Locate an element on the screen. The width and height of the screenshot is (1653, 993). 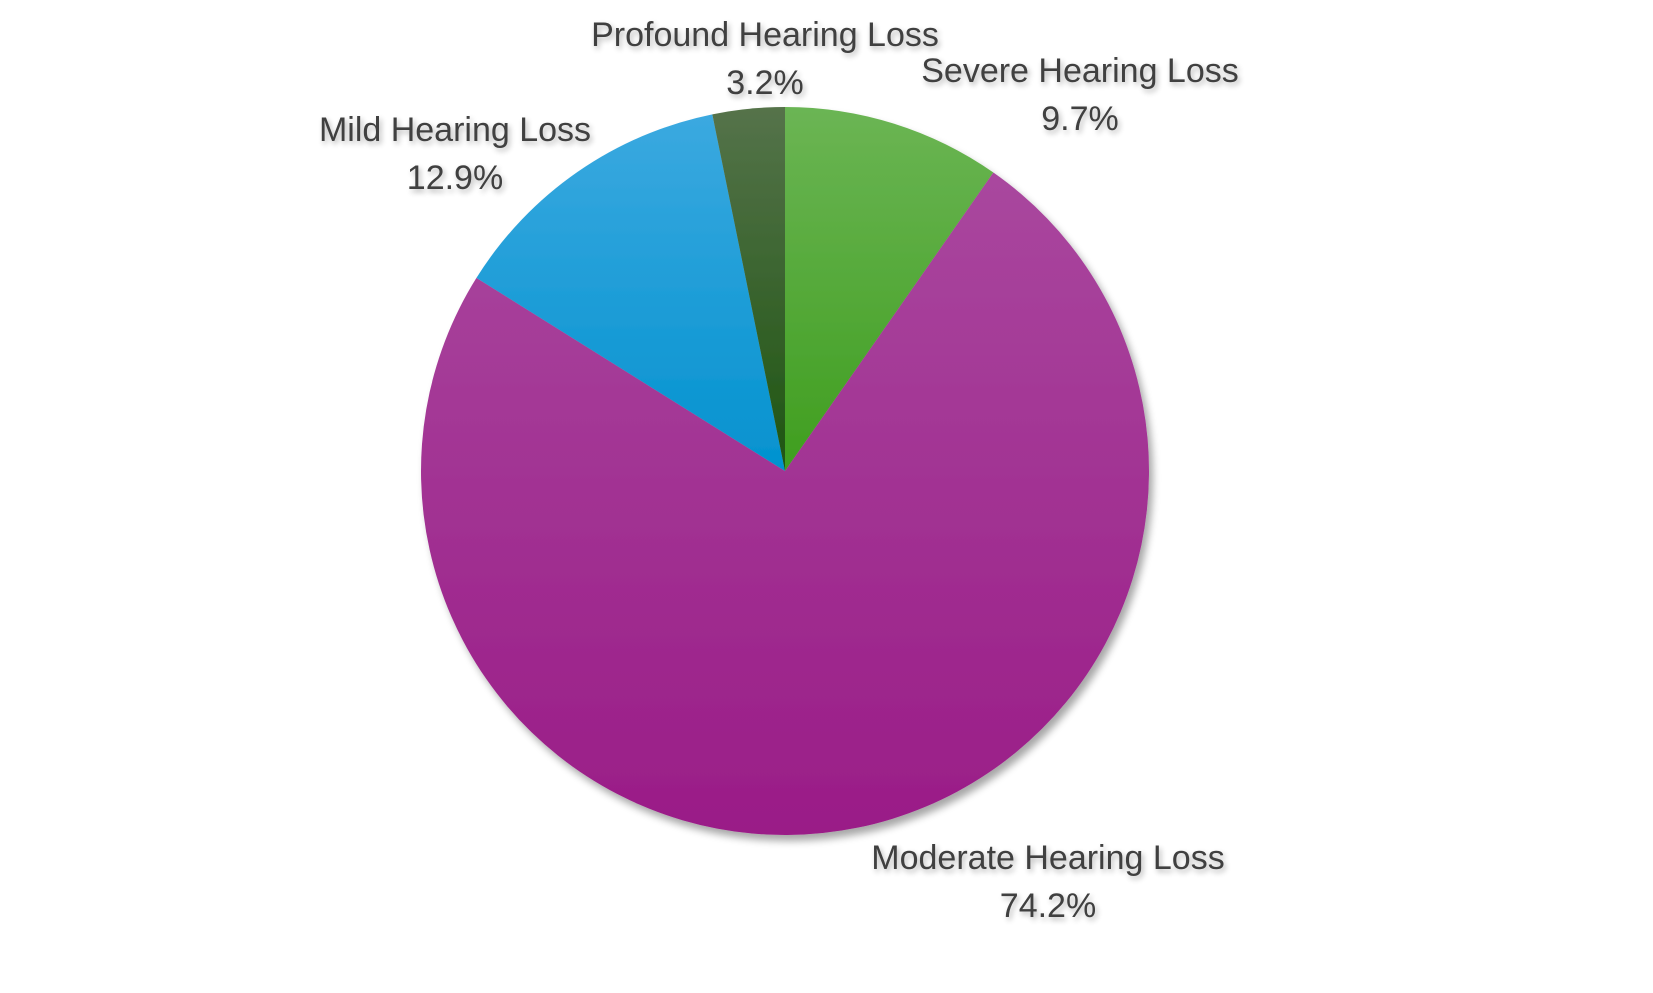
slice-profound-hearing-loss is located at coordinates (748, 289).